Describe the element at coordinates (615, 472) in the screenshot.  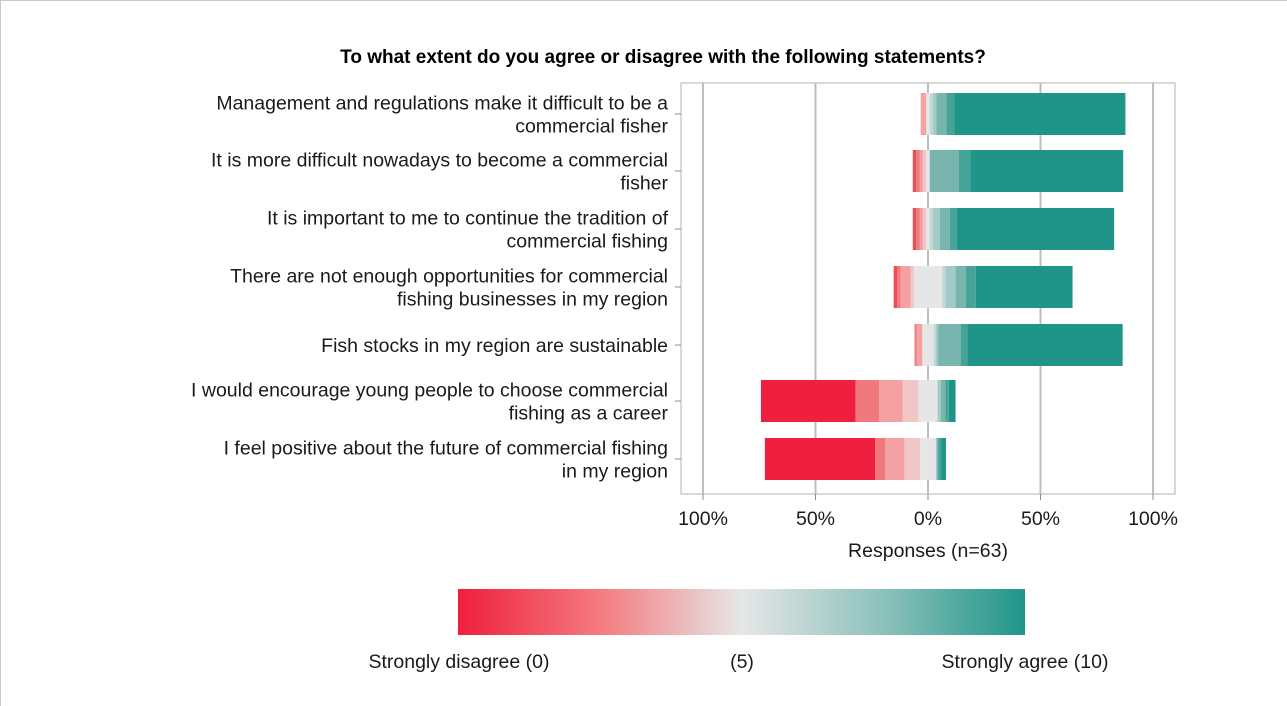
I see `category-label-r6-line-1: in my region` at that location.